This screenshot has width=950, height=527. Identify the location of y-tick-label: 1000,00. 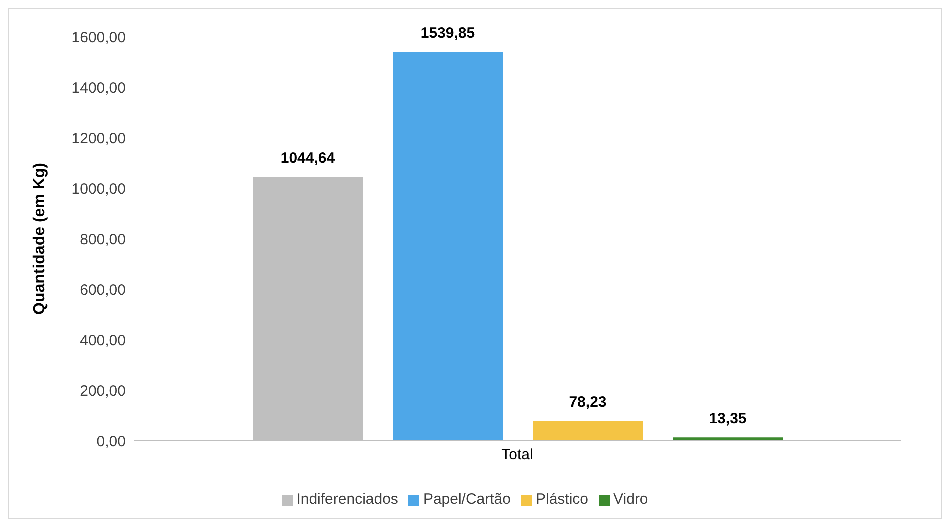
(99, 189).